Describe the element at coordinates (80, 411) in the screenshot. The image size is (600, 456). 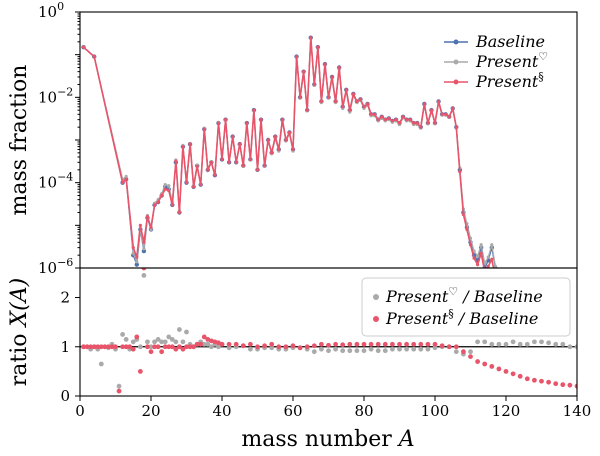
I see `x-tick-label: 0` at that location.